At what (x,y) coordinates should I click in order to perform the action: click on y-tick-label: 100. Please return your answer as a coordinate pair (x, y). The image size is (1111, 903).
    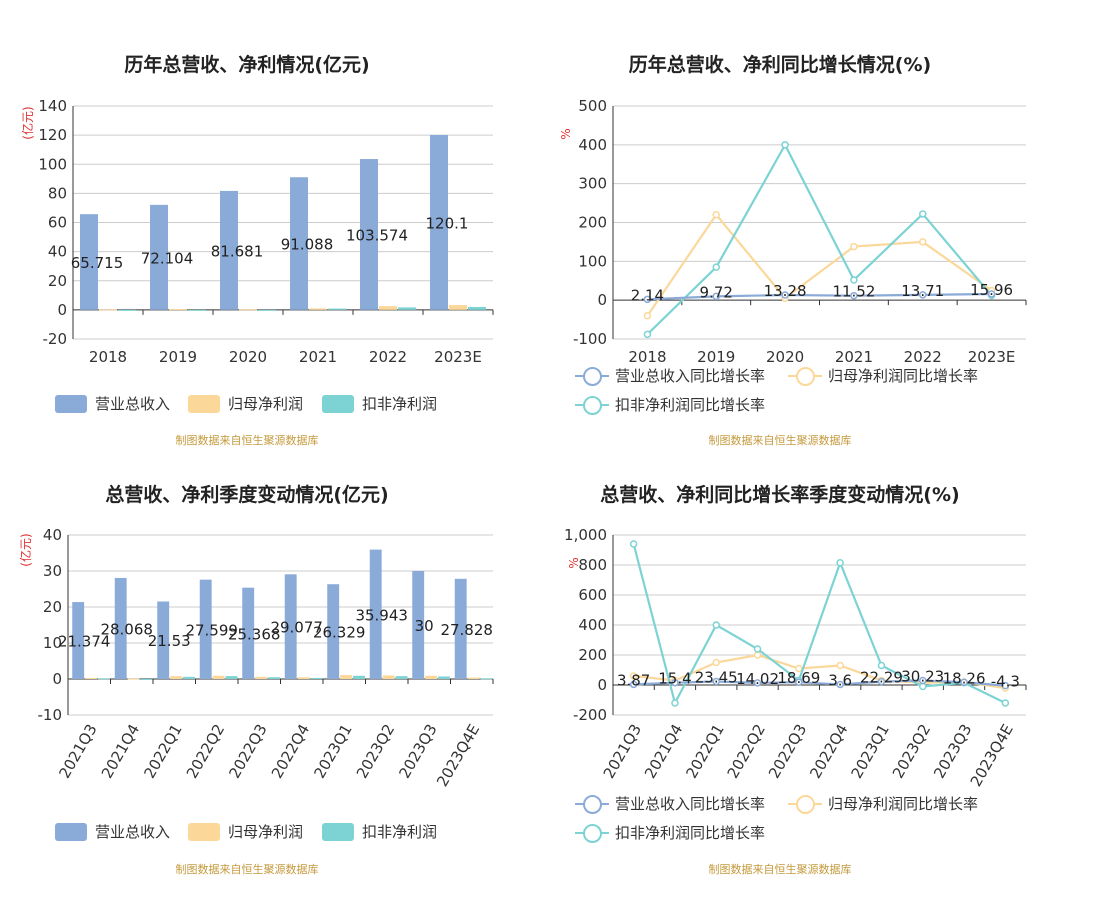
    Looking at the image, I should click on (52, 164).